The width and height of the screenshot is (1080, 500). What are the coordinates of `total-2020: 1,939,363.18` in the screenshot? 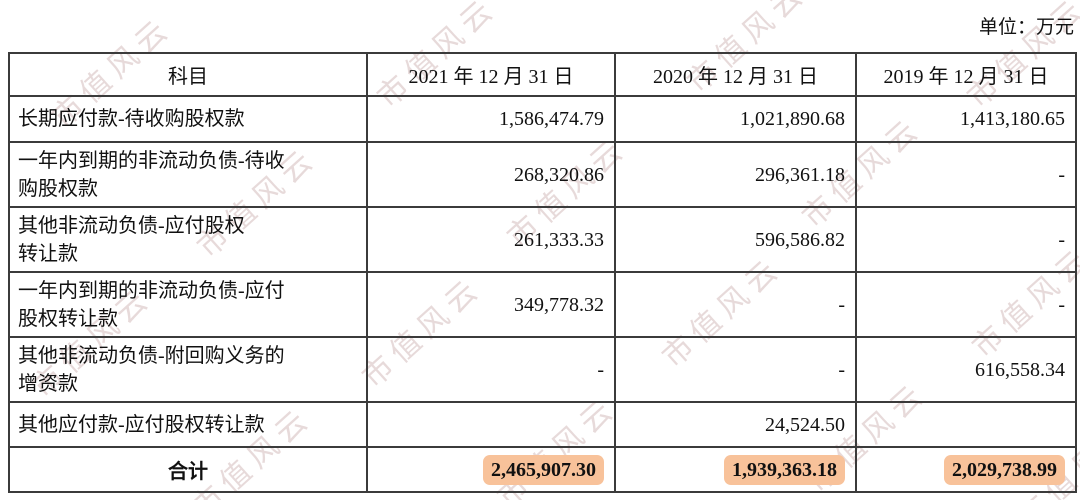 It's located at (735, 469).